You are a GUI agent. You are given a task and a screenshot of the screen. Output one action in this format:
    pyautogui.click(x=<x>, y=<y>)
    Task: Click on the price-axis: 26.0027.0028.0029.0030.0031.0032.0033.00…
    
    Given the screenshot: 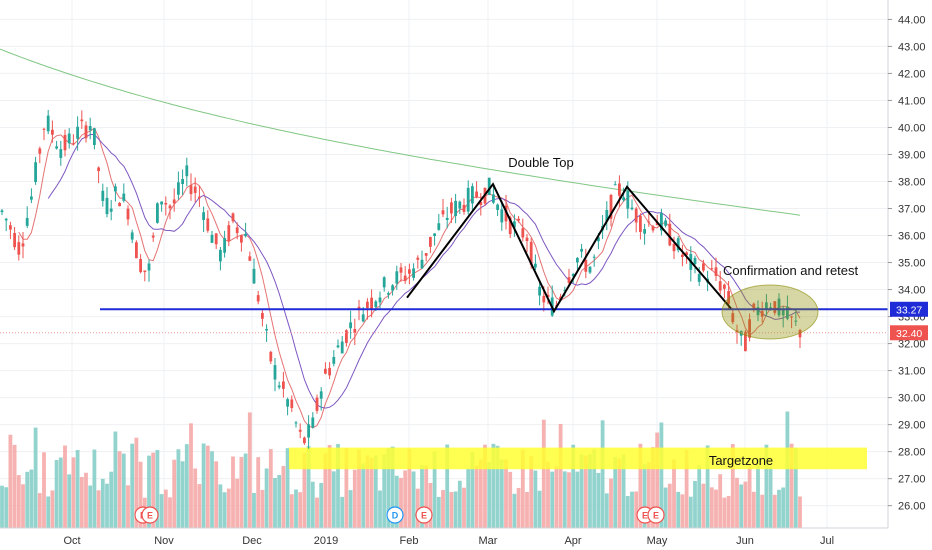 What is the action you would take?
    pyautogui.click(x=909, y=275)
    